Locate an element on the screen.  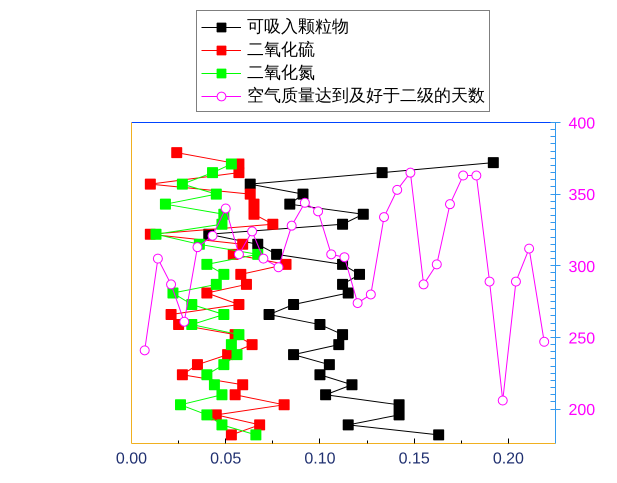
y2-tick-label: 200 is located at coordinates (582, 411).